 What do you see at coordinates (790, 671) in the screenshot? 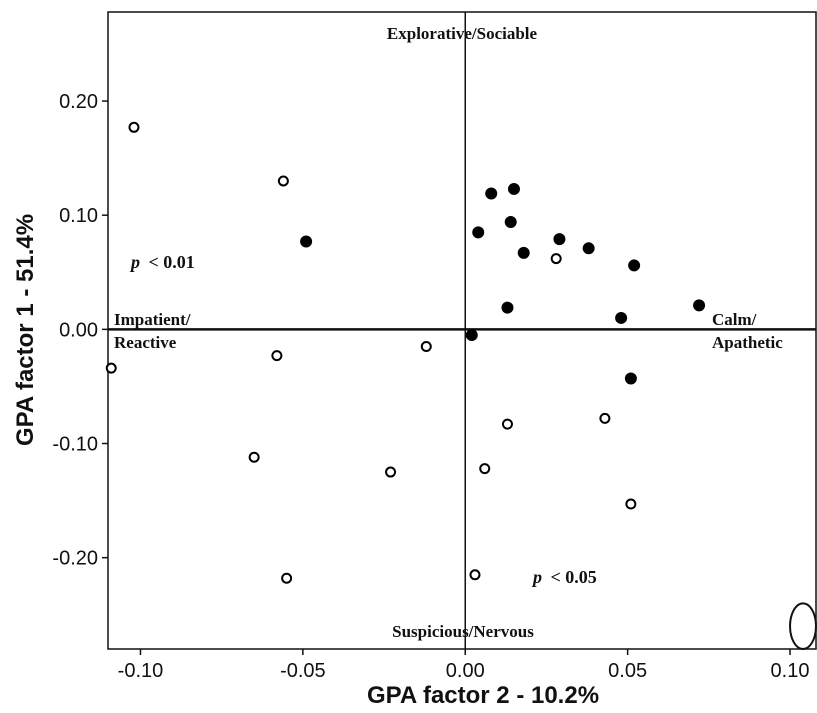
I see `x-tick-label: 0.10` at bounding box center [790, 671].